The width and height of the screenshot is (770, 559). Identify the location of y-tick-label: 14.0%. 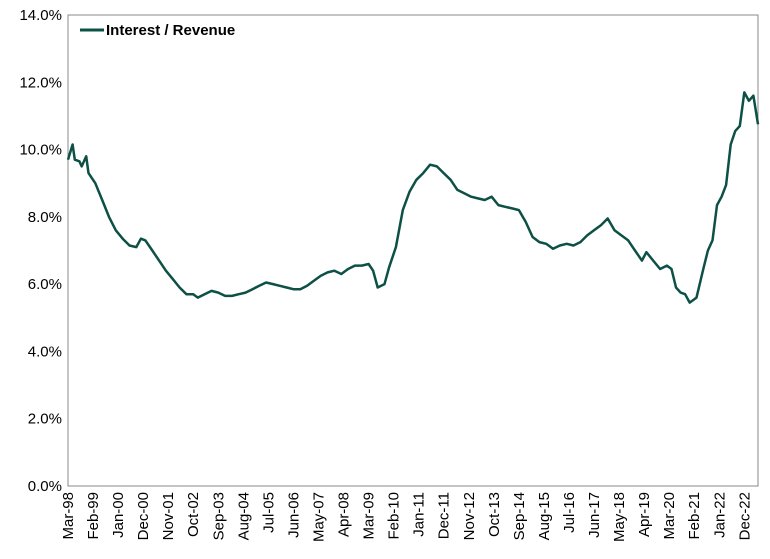
(40, 15).